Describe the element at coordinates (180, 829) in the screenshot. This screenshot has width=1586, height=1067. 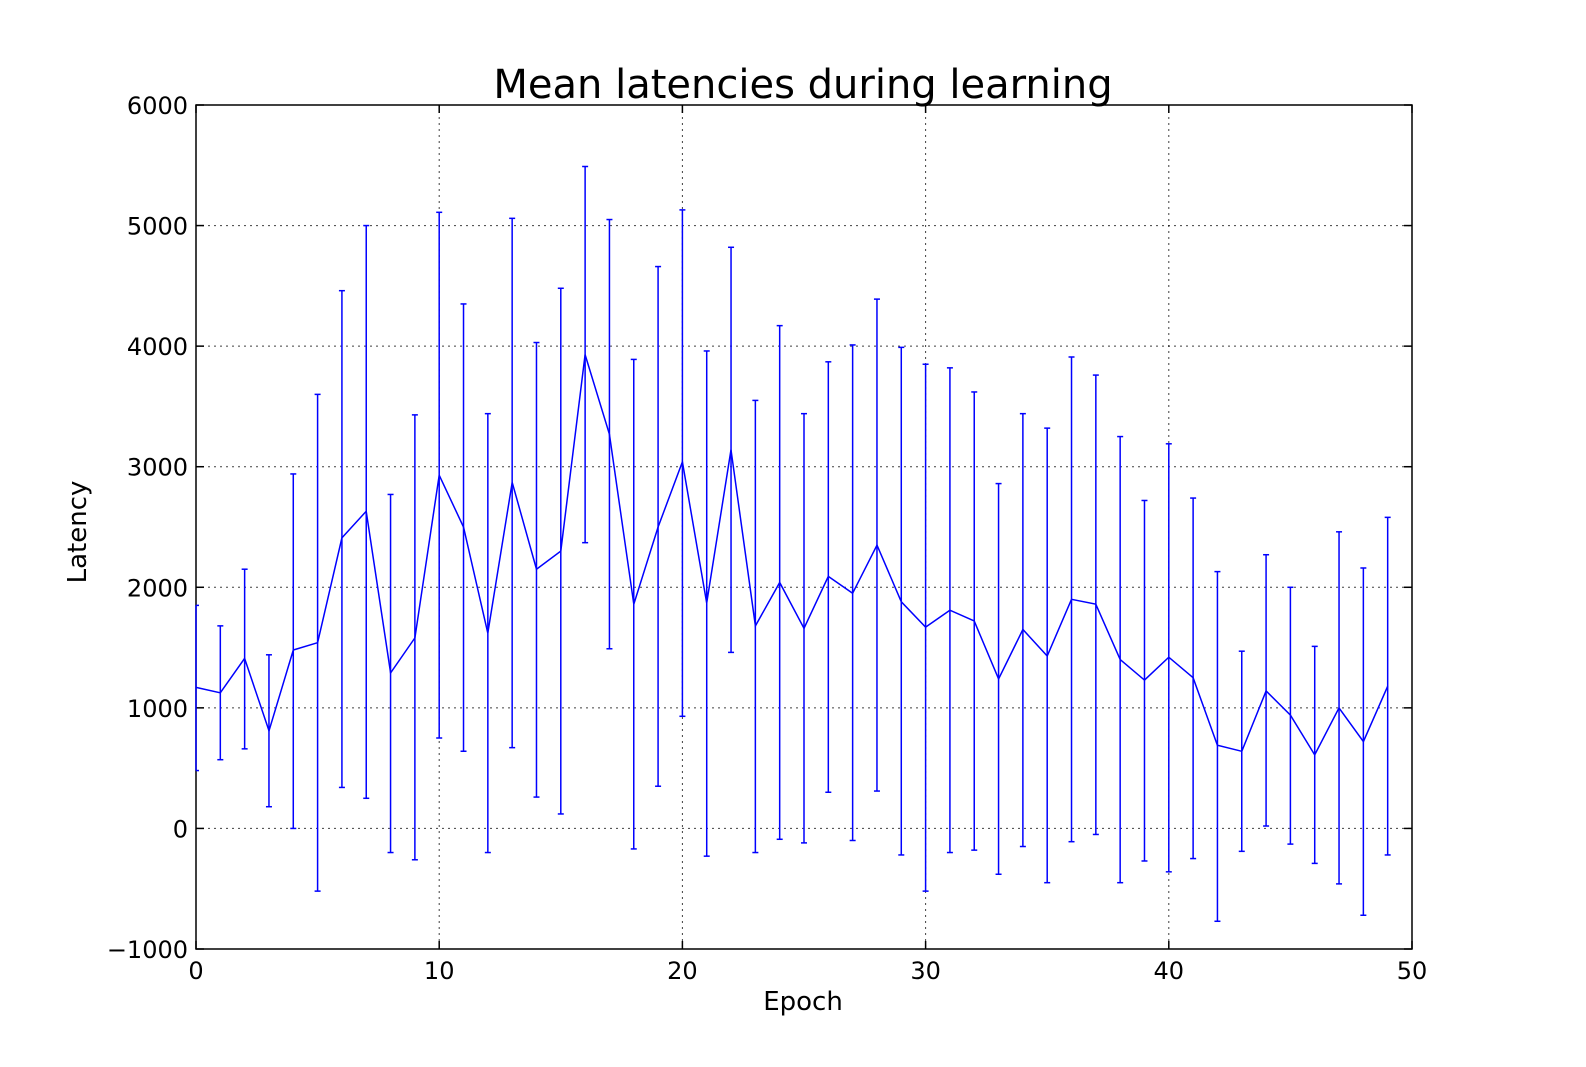
I see `y-tick-label: 0` at that location.